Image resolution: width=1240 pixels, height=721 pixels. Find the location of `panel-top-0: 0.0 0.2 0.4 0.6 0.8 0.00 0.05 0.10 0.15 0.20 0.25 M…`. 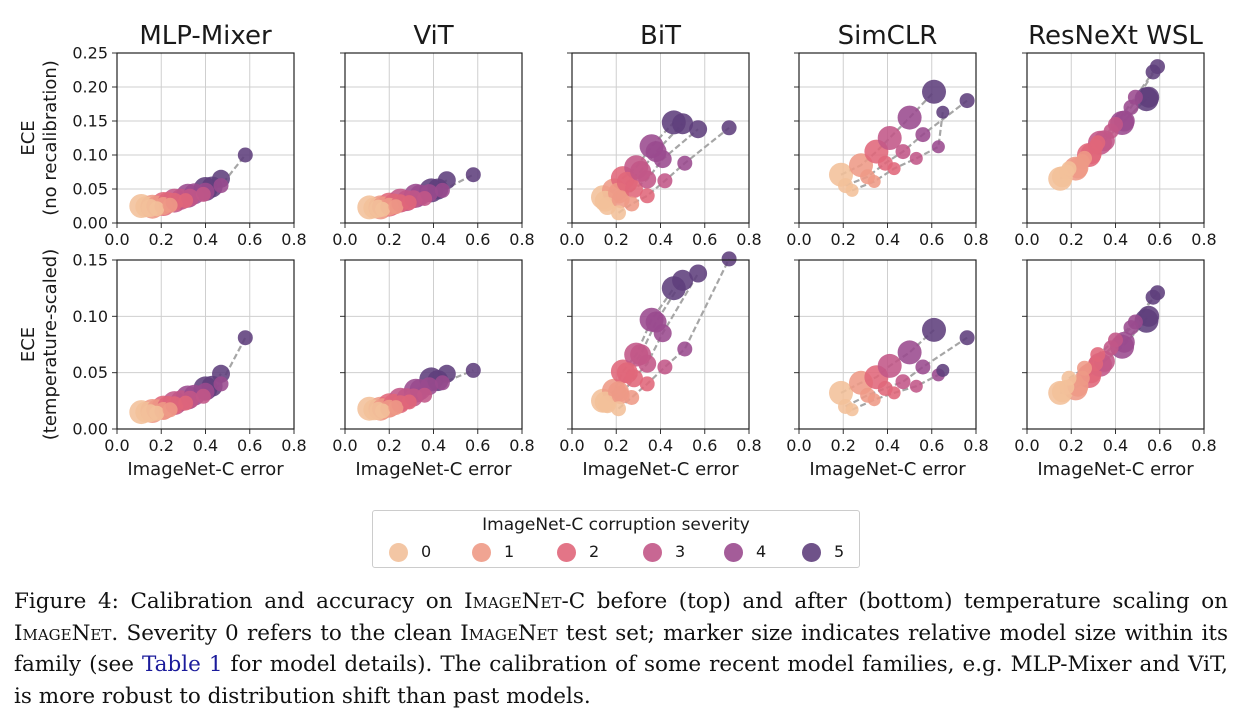

panel-top-0: 0.0 0.2 0.4 0.6 0.8 0.00 0.05 0.10 0.15 0.20 0.25 M… is located at coordinates (189, 135).